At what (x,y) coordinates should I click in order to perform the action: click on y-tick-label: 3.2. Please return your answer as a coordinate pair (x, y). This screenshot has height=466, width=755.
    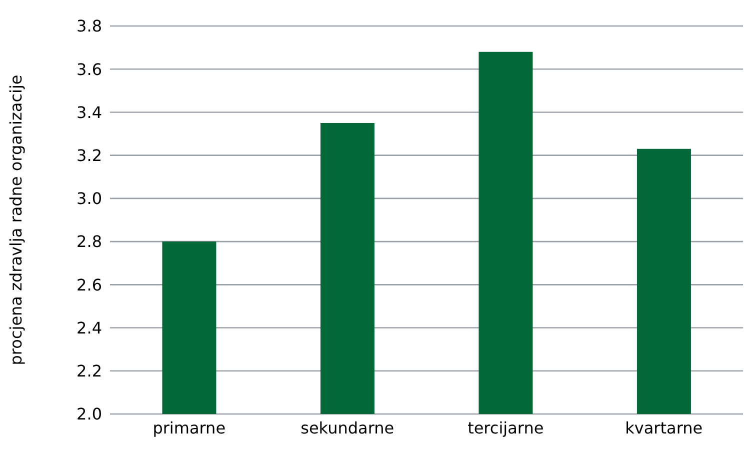
    Looking at the image, I should click on (89, 156).